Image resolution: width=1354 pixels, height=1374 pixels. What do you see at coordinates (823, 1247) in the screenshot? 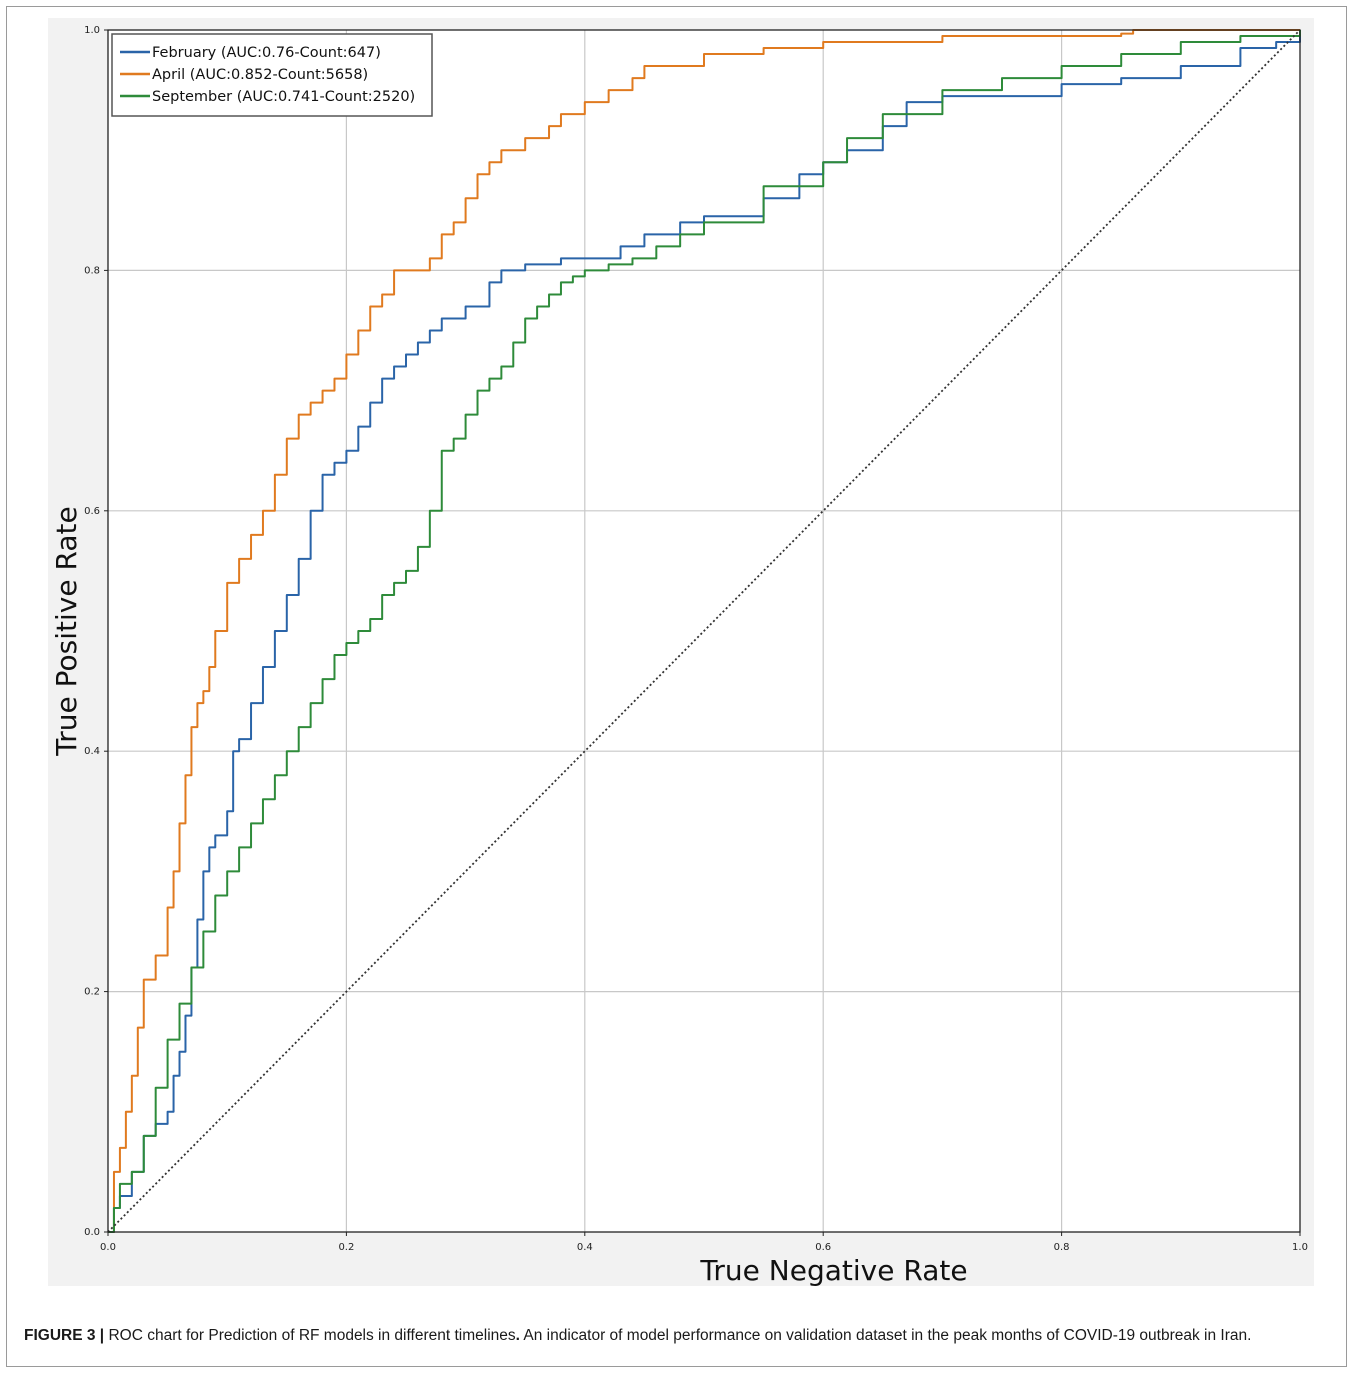
I see `x-tick-label: 0.6` at bounding box center [823, 1247].